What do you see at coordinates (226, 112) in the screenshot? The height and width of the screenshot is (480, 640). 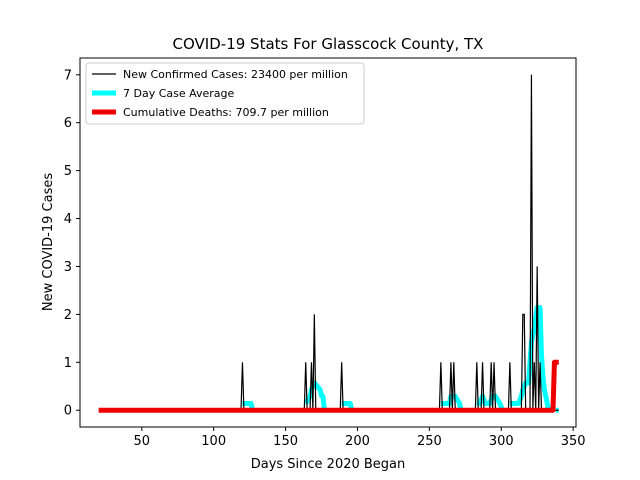 I see `legend-label-cumulative-deaths: Cumulative Deaths: 709.7 per million` at bounding box center [226, 112].